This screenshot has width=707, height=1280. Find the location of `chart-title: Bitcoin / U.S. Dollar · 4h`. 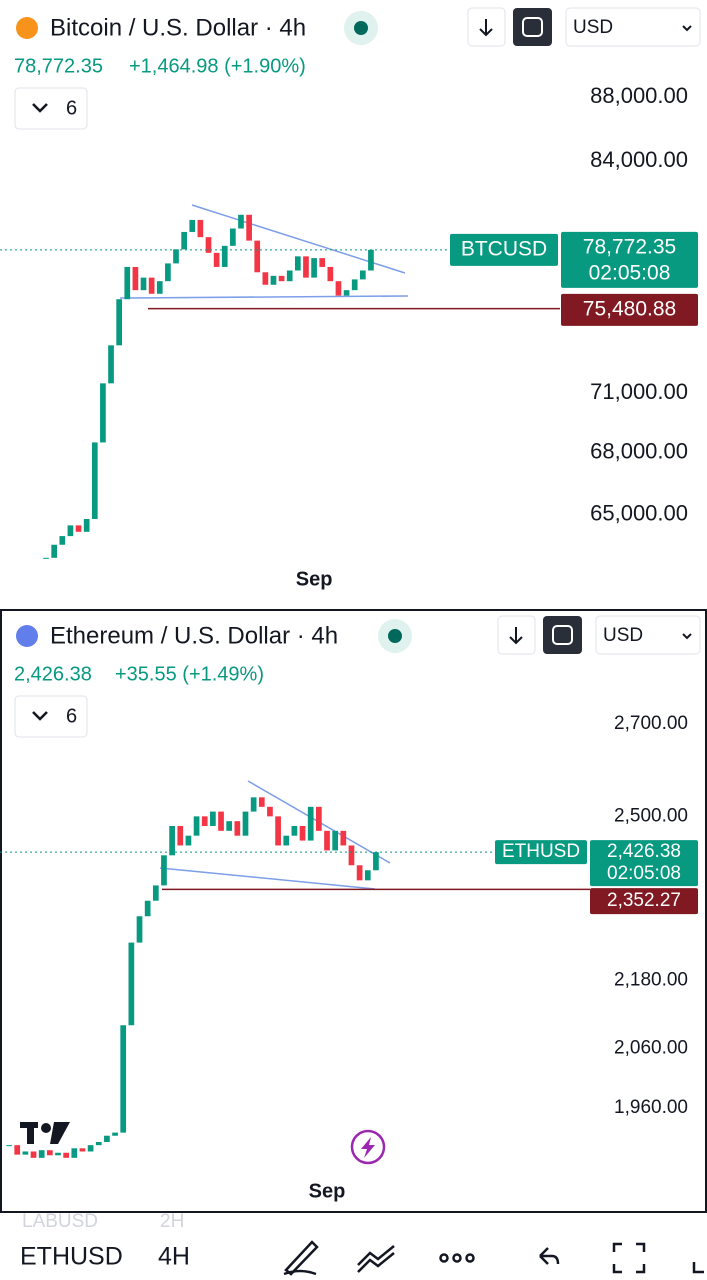

chart-title: Bitcoin / U.S. Dollar · 4h is located at coordinates (178, 27).